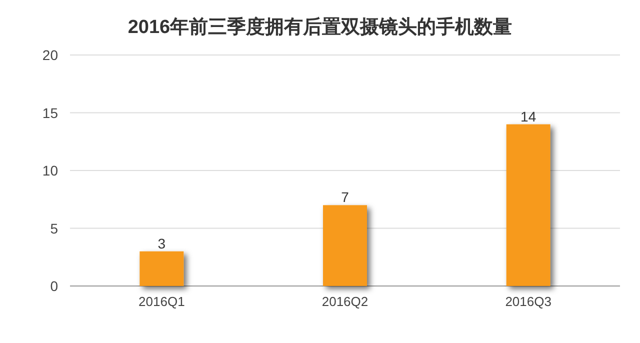 This screenshot has width=640, height=343. I want to click on x-tick-label: 2016Q3, so click(528, 301).